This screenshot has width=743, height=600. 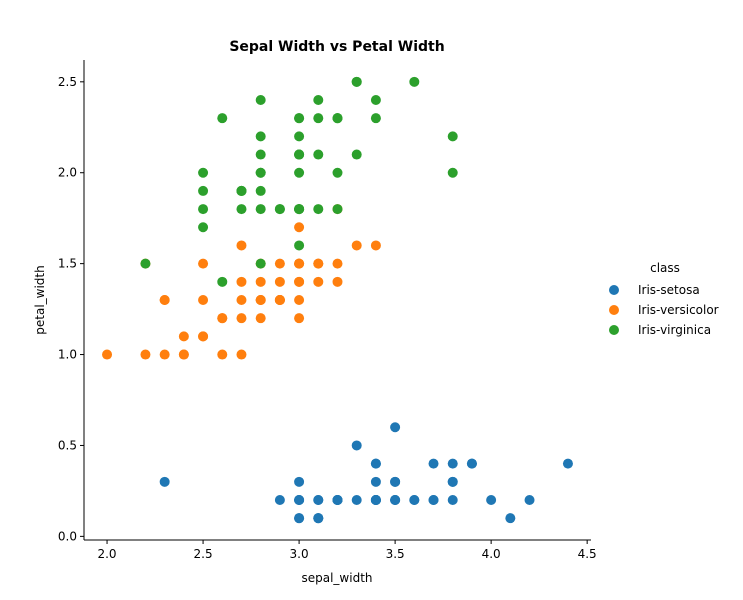 I want to click on y-tick-label: 1.0, so click(x=67, y=355).